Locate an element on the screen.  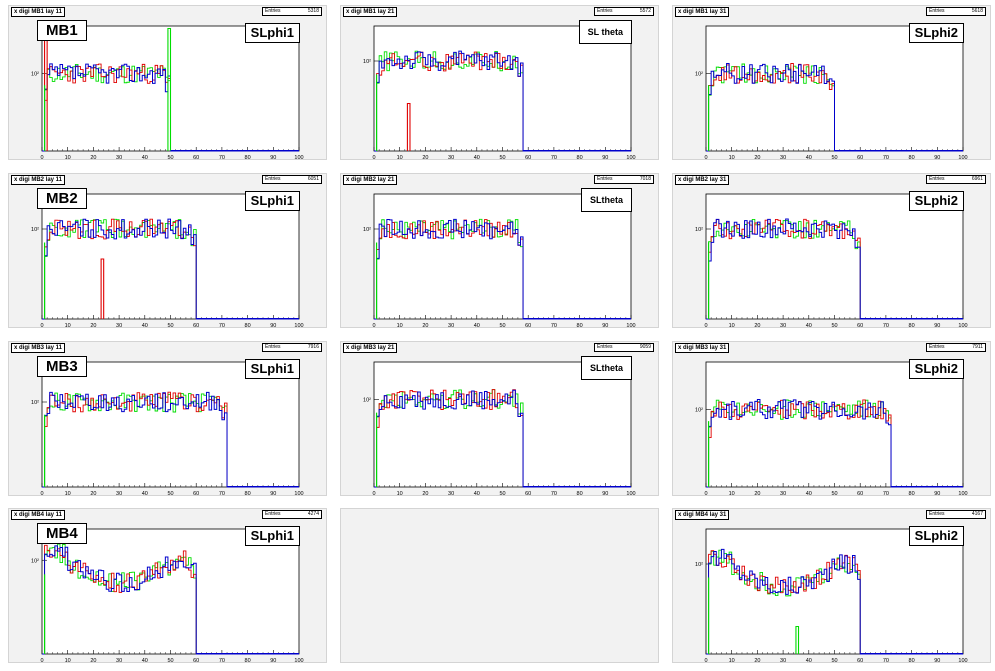
stats-box: Entries 4167 is located at coordinates (956, 514).